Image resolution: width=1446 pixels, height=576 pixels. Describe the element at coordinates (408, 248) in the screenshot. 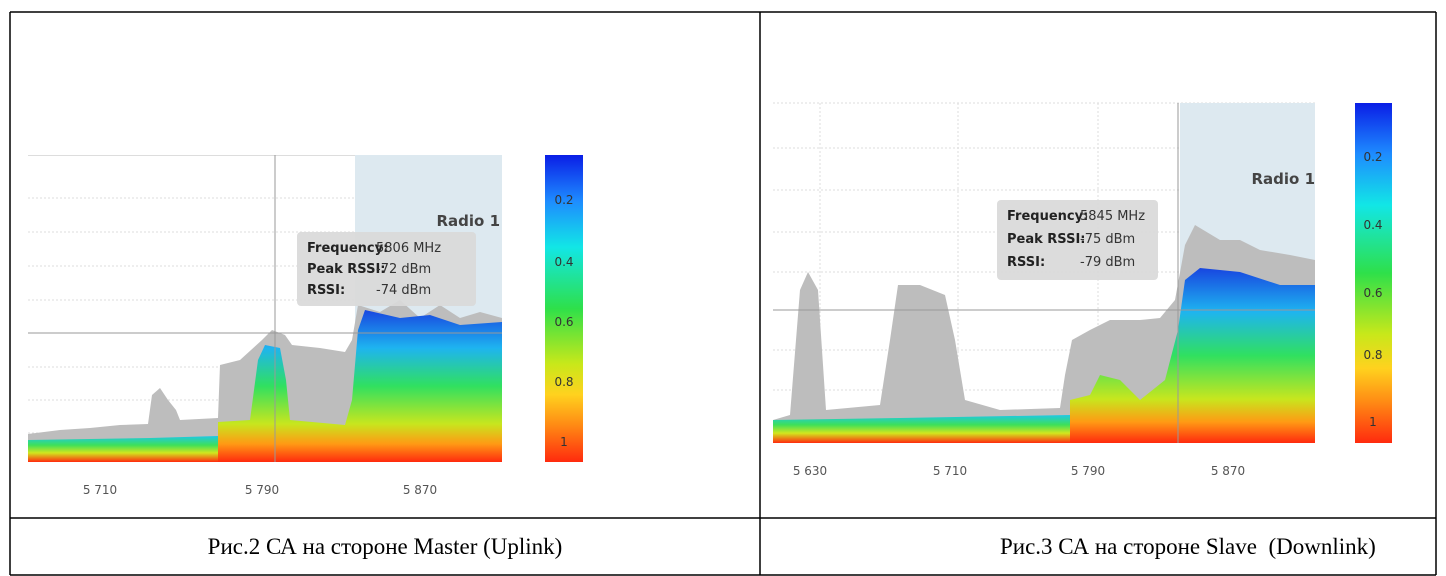

I see `tooltip-value: 5806 MHz` at that location.